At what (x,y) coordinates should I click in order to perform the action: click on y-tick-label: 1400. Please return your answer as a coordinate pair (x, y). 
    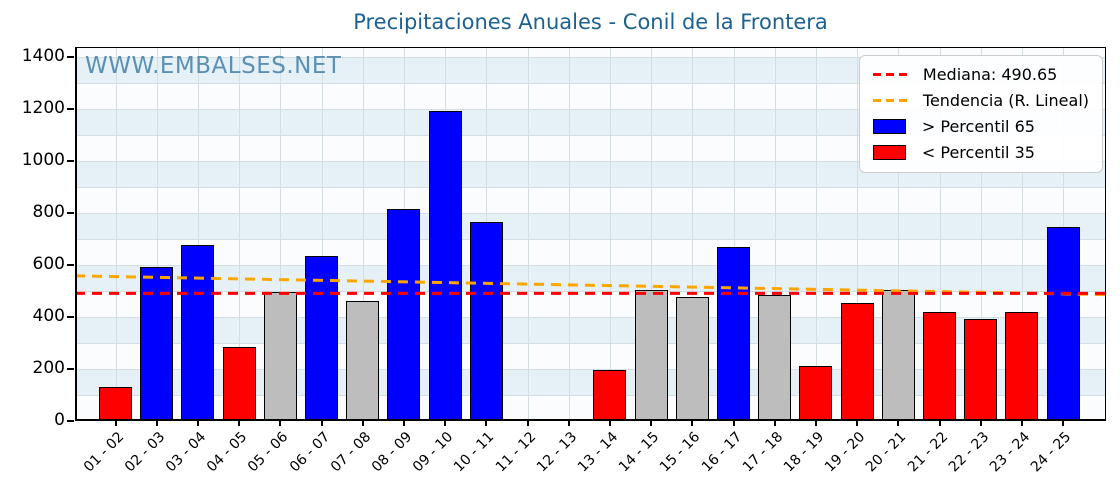
    Looking at the image, I should click on (43, 55).